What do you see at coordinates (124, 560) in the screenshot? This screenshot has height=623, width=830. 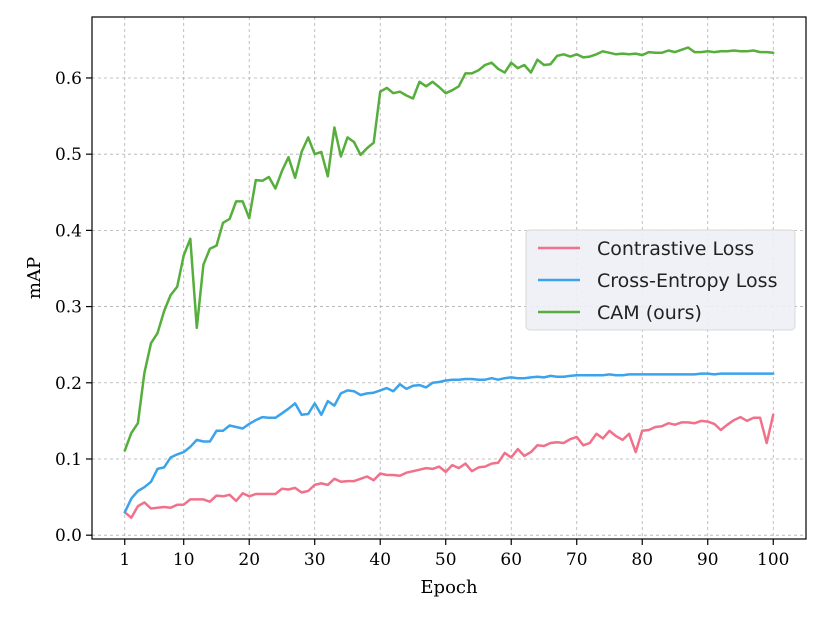 I see `x-tick-label: 1` at bounding box center [124, 560].